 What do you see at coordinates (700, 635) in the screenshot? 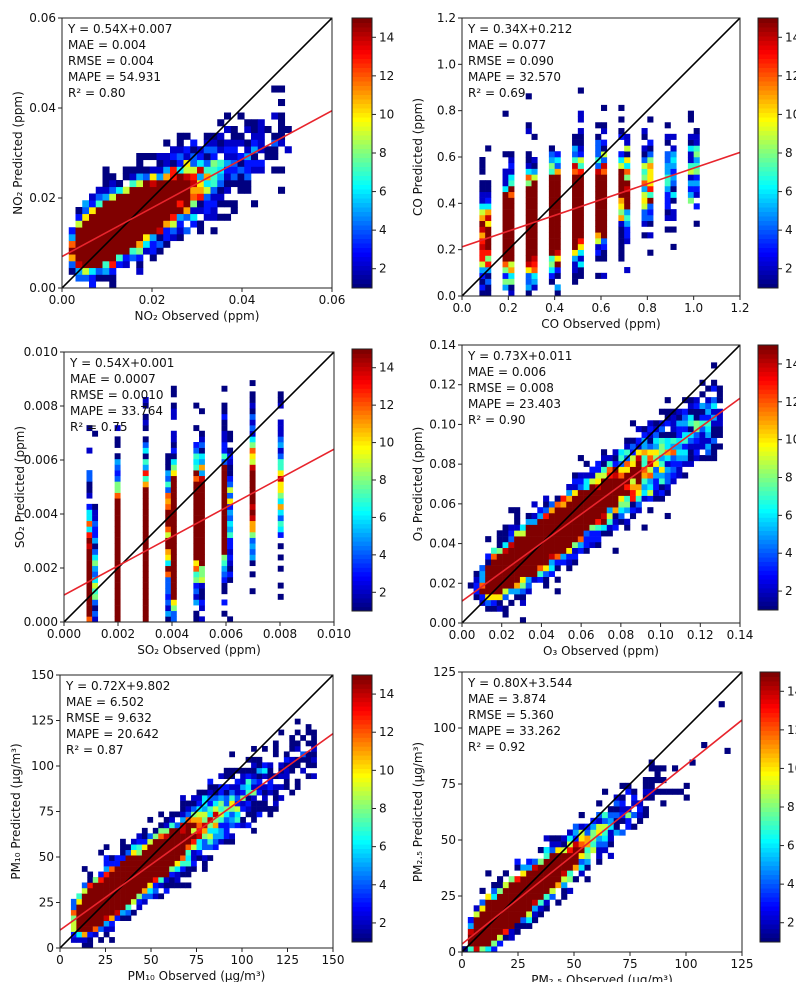
I see `x-tick-label: 0.12` at bounding box center [700, 635].